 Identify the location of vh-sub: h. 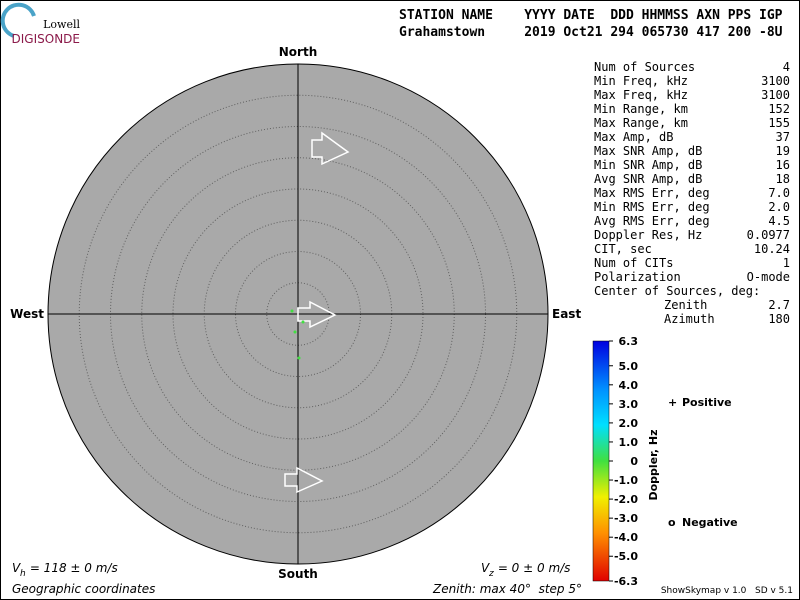
(23, 574).